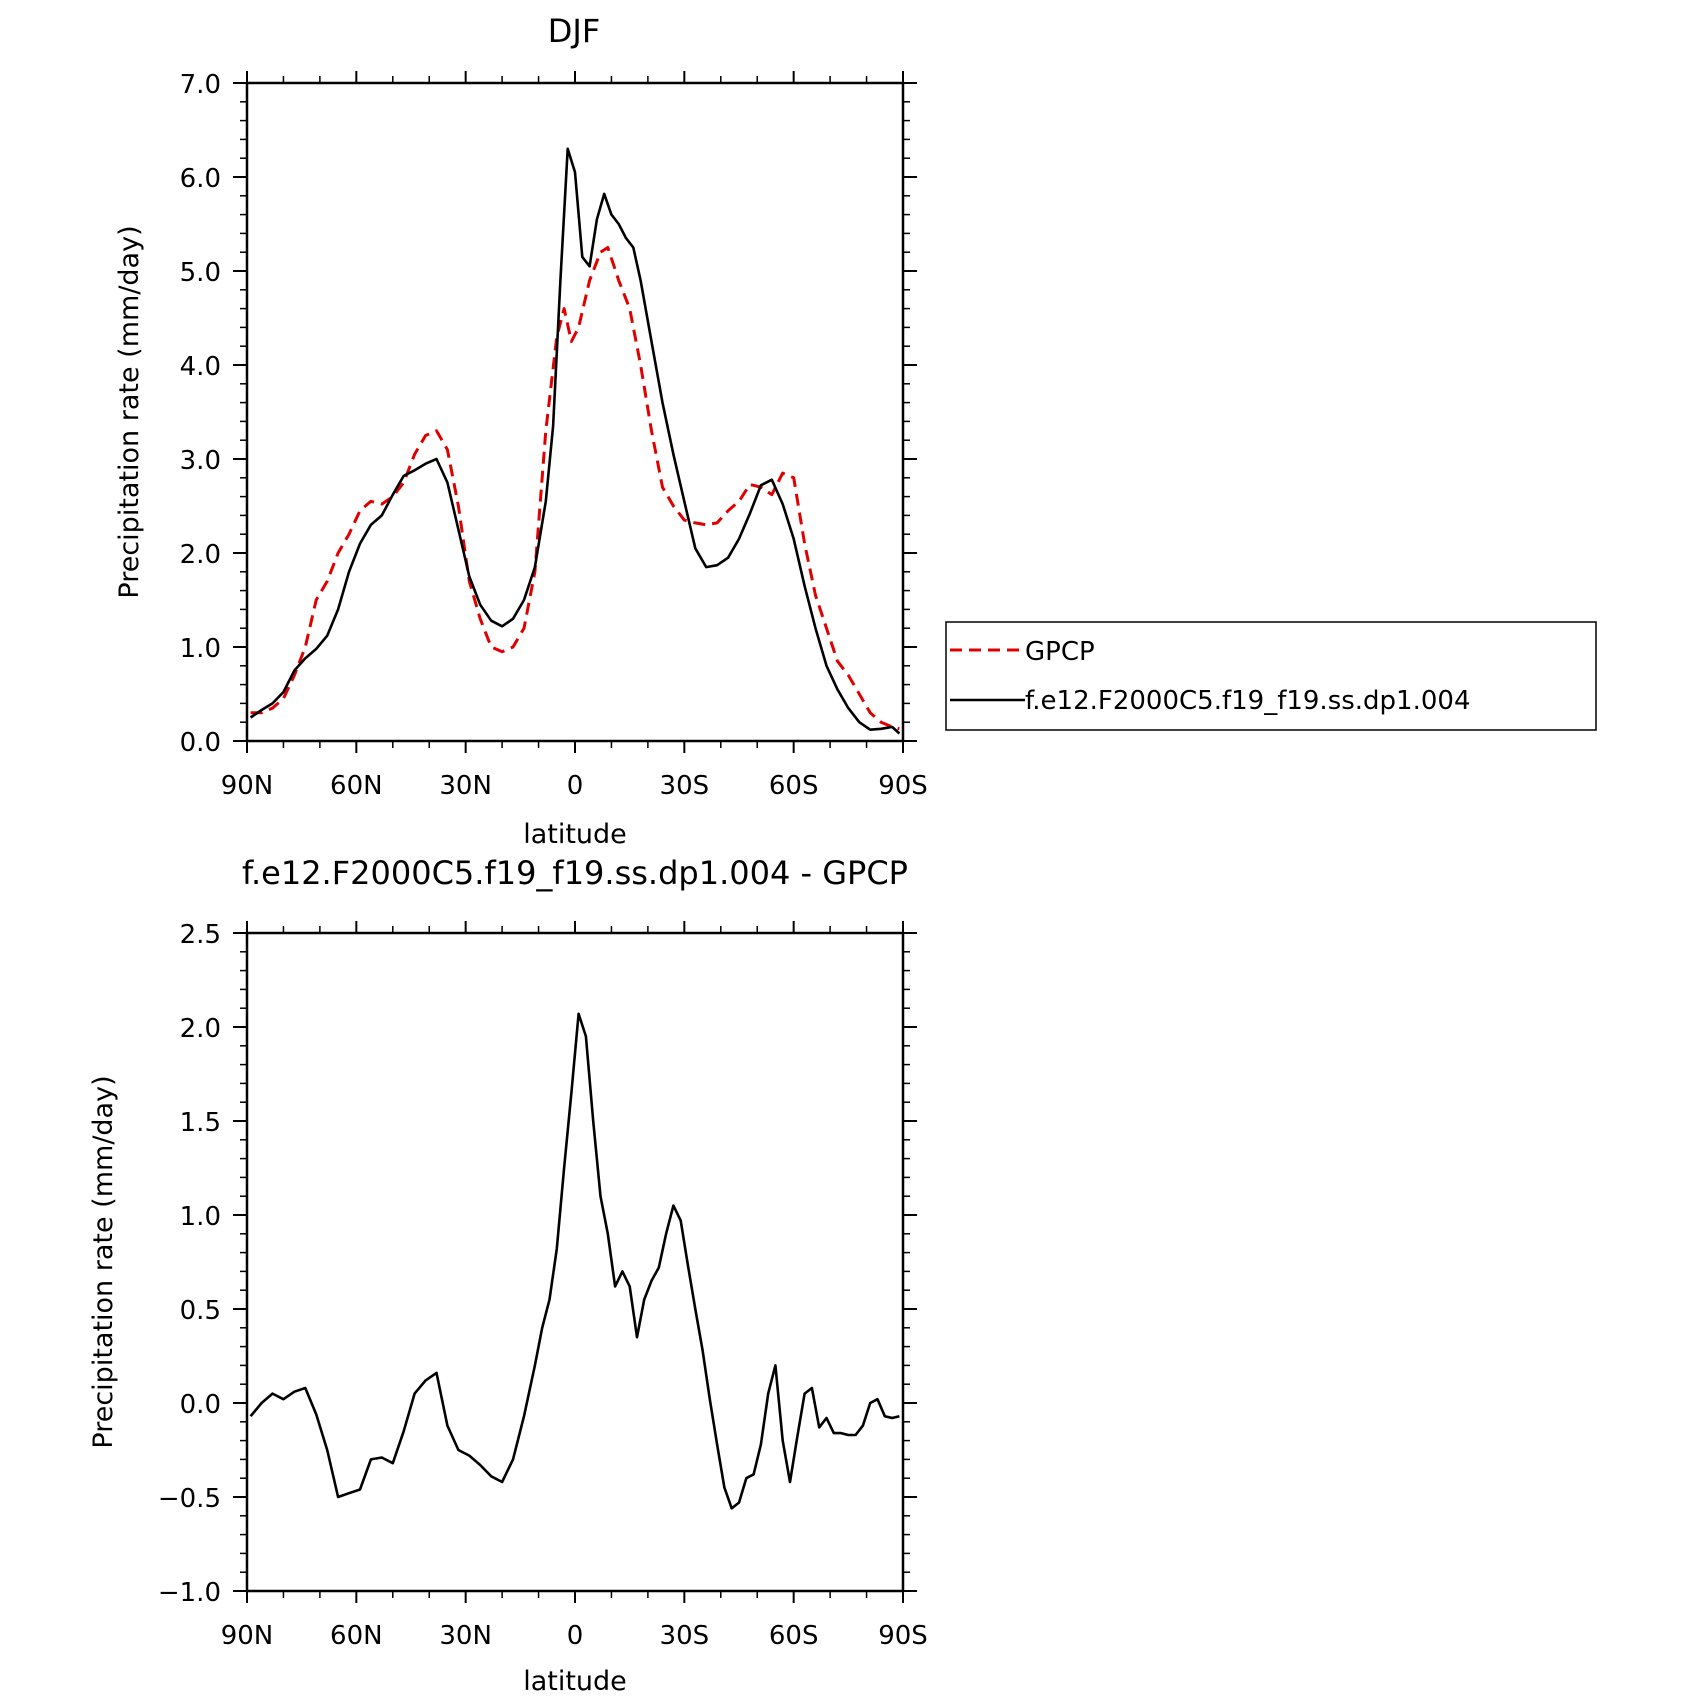 Image resolution: width=1694 pixels, height=1697 pixels. What do you see at coordinates (200, 935) in the screenshot?
I see `y-tick-label: 2.5` at bounding box center [200, 935].